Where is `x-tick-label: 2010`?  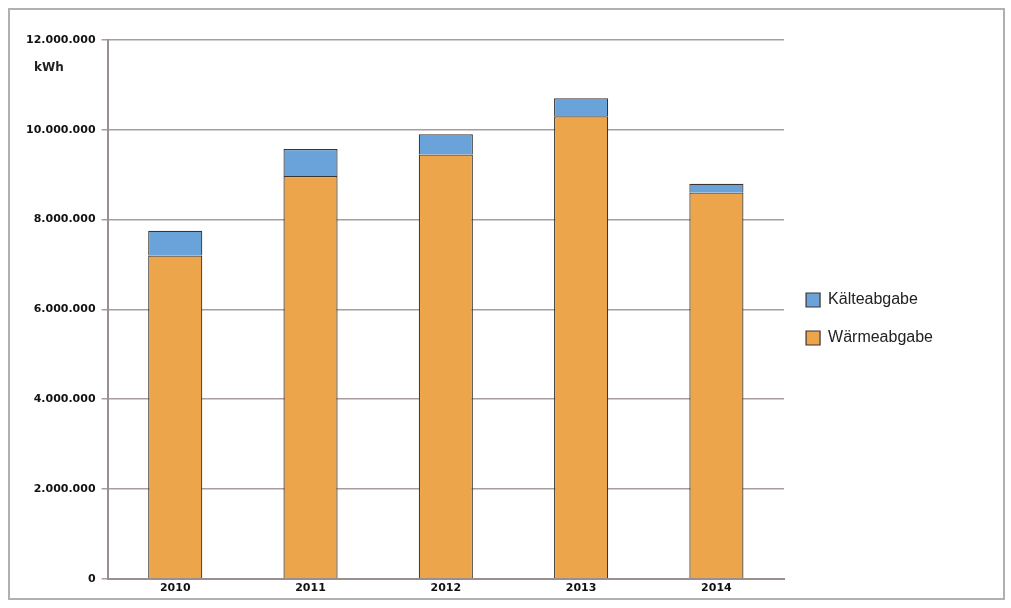
x-tick-label: 2010 is located at coordinates (175, 588).